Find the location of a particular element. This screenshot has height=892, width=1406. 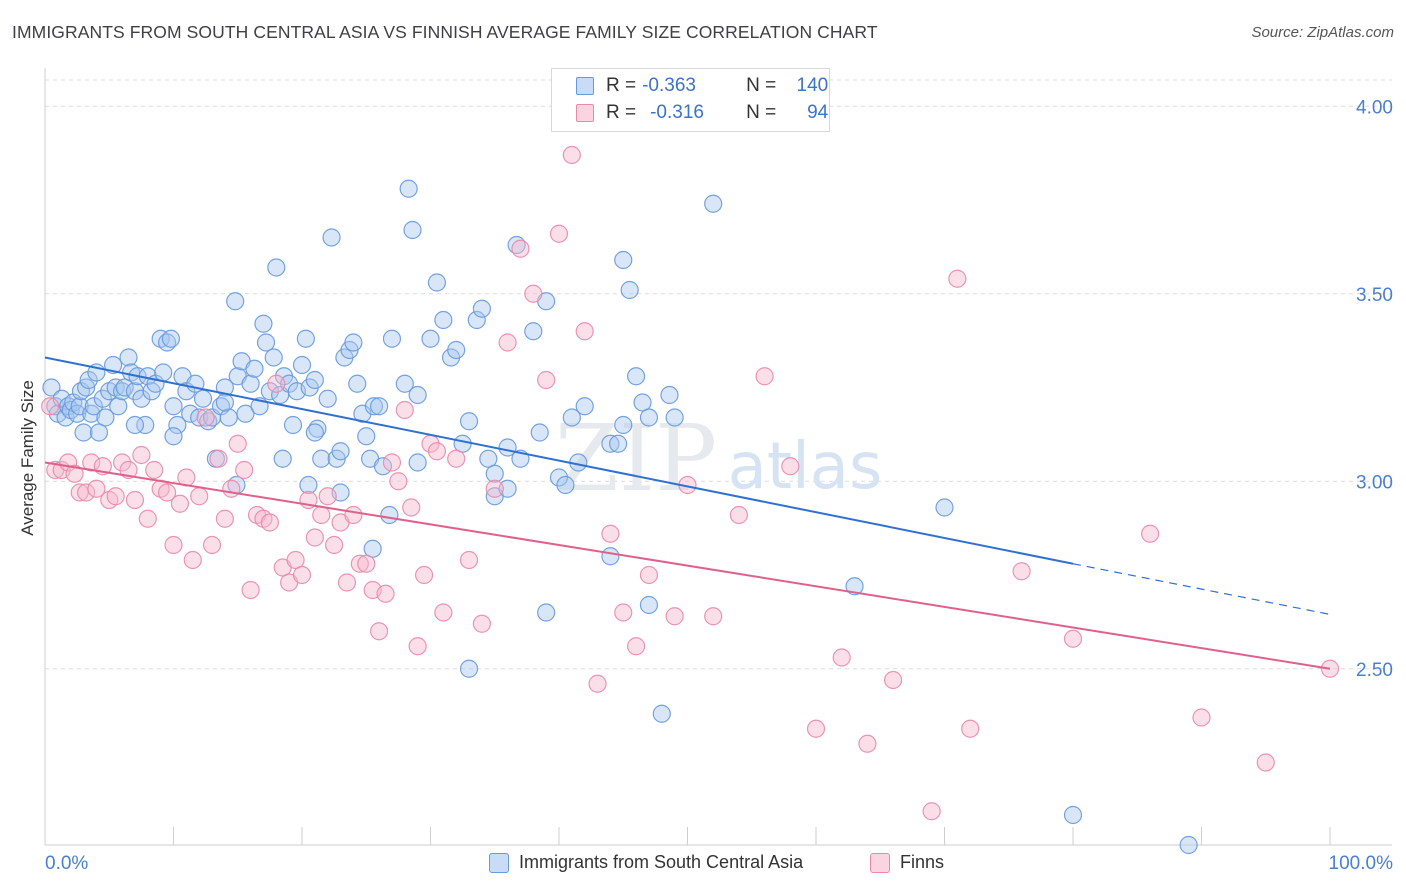

legend-n-label: N = is located at coordinates (761, 85).